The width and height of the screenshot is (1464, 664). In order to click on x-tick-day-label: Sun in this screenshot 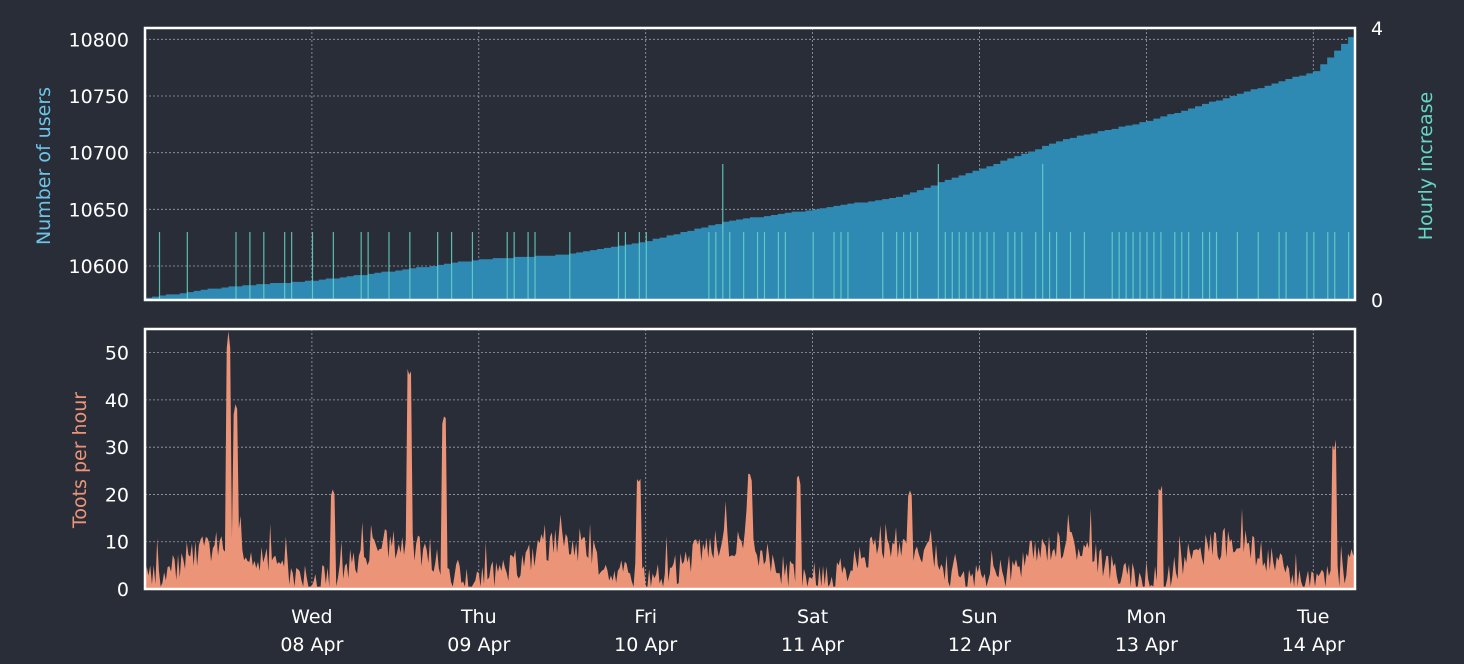, I will do `click(979, 617)`.